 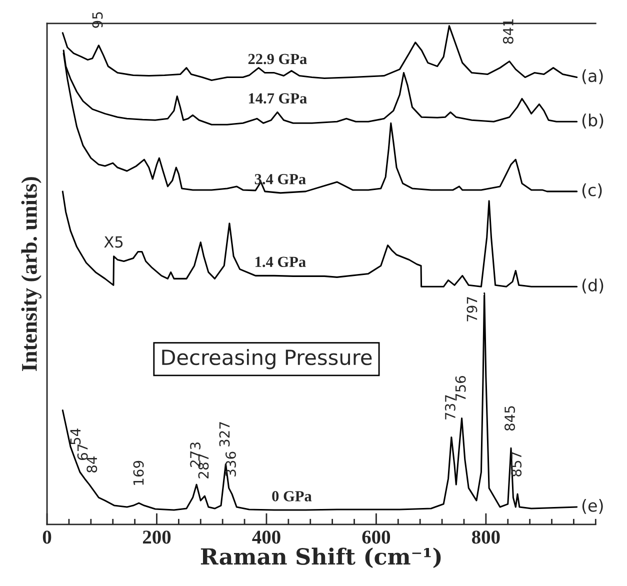 What do you see at coordinates (92, 464) in the screenshot?
I see `annotation: 84` at bounding box center [92, 464].